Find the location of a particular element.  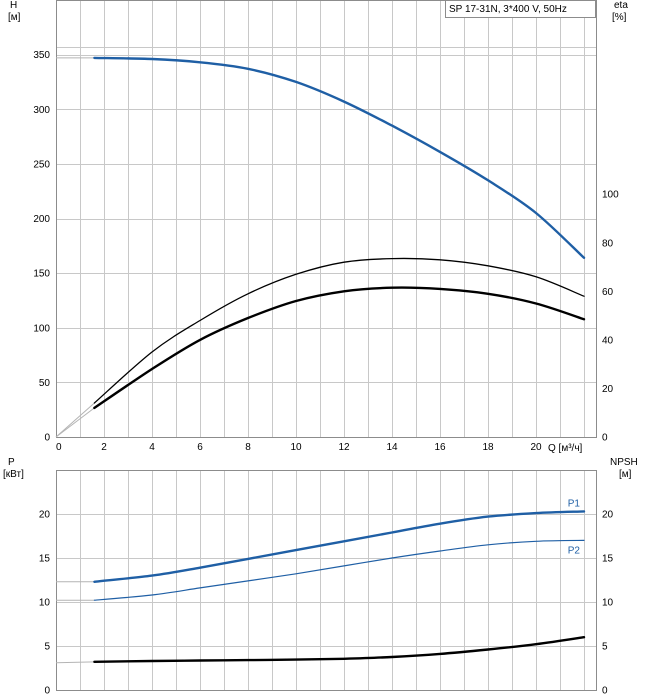

efficiency-axis-label: eta is located at coordinates (621, 5).